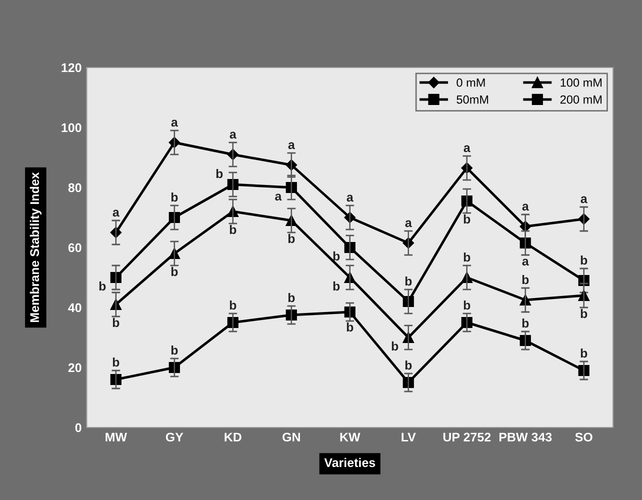 The height and width of the screenshot is (500, 642). What do you see at coordinates (78, 427) in the screenshot?
I see `y-tick-label: 0` at bounding box center [78, 427].